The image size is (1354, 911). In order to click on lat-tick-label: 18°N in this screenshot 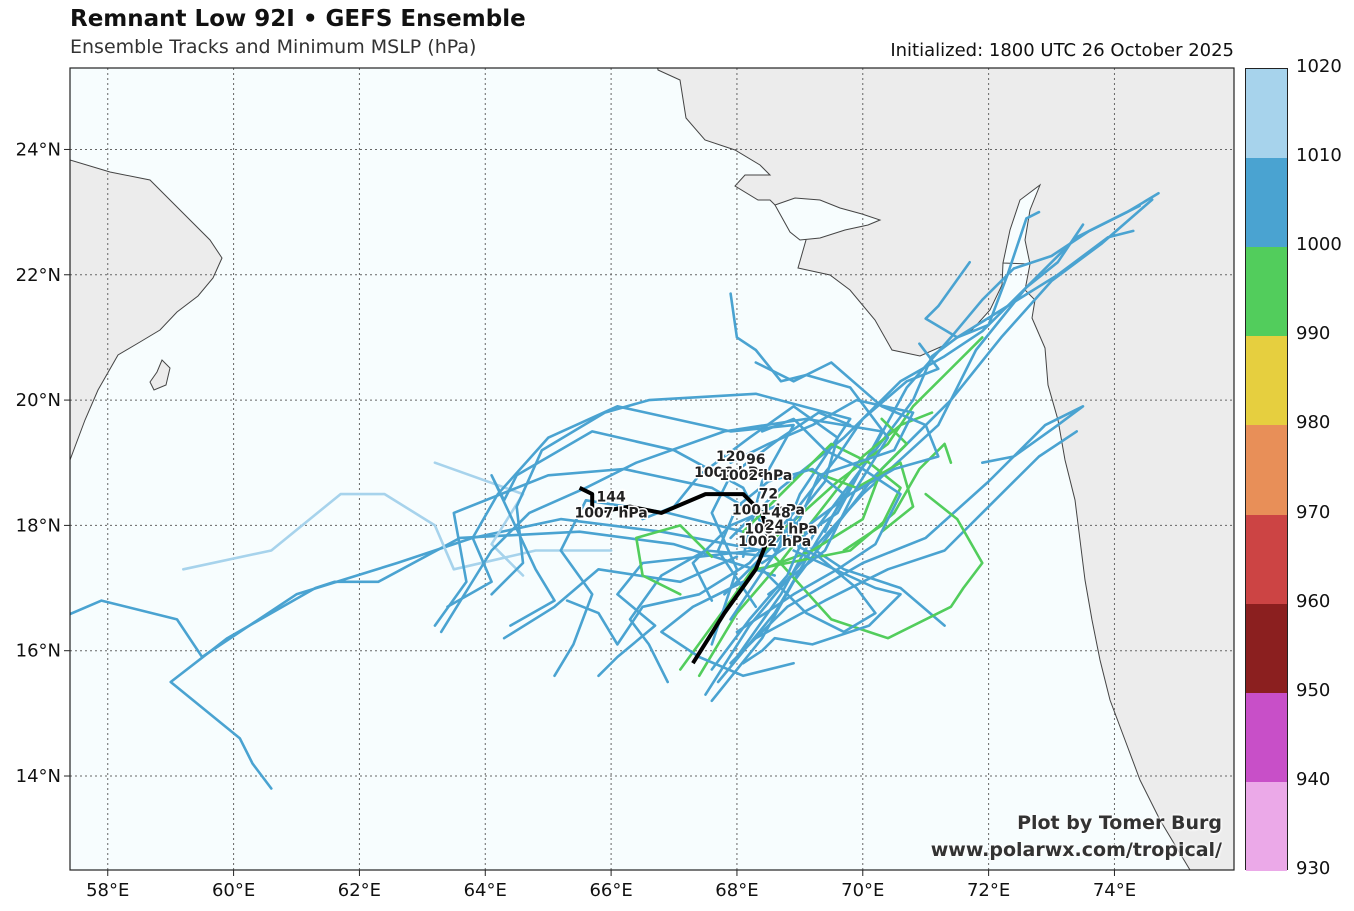, I will do `click(38, 525)`.